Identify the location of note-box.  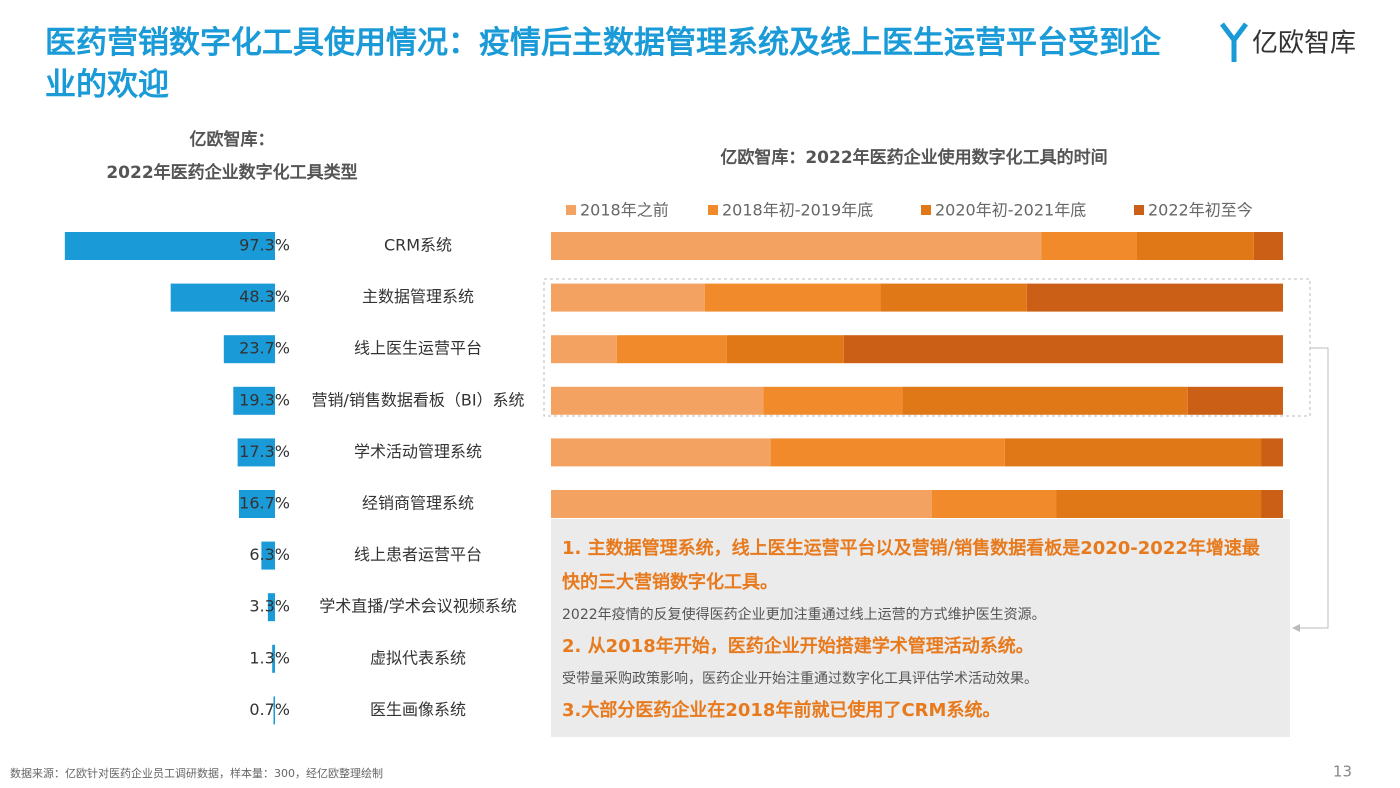
(920, 628).